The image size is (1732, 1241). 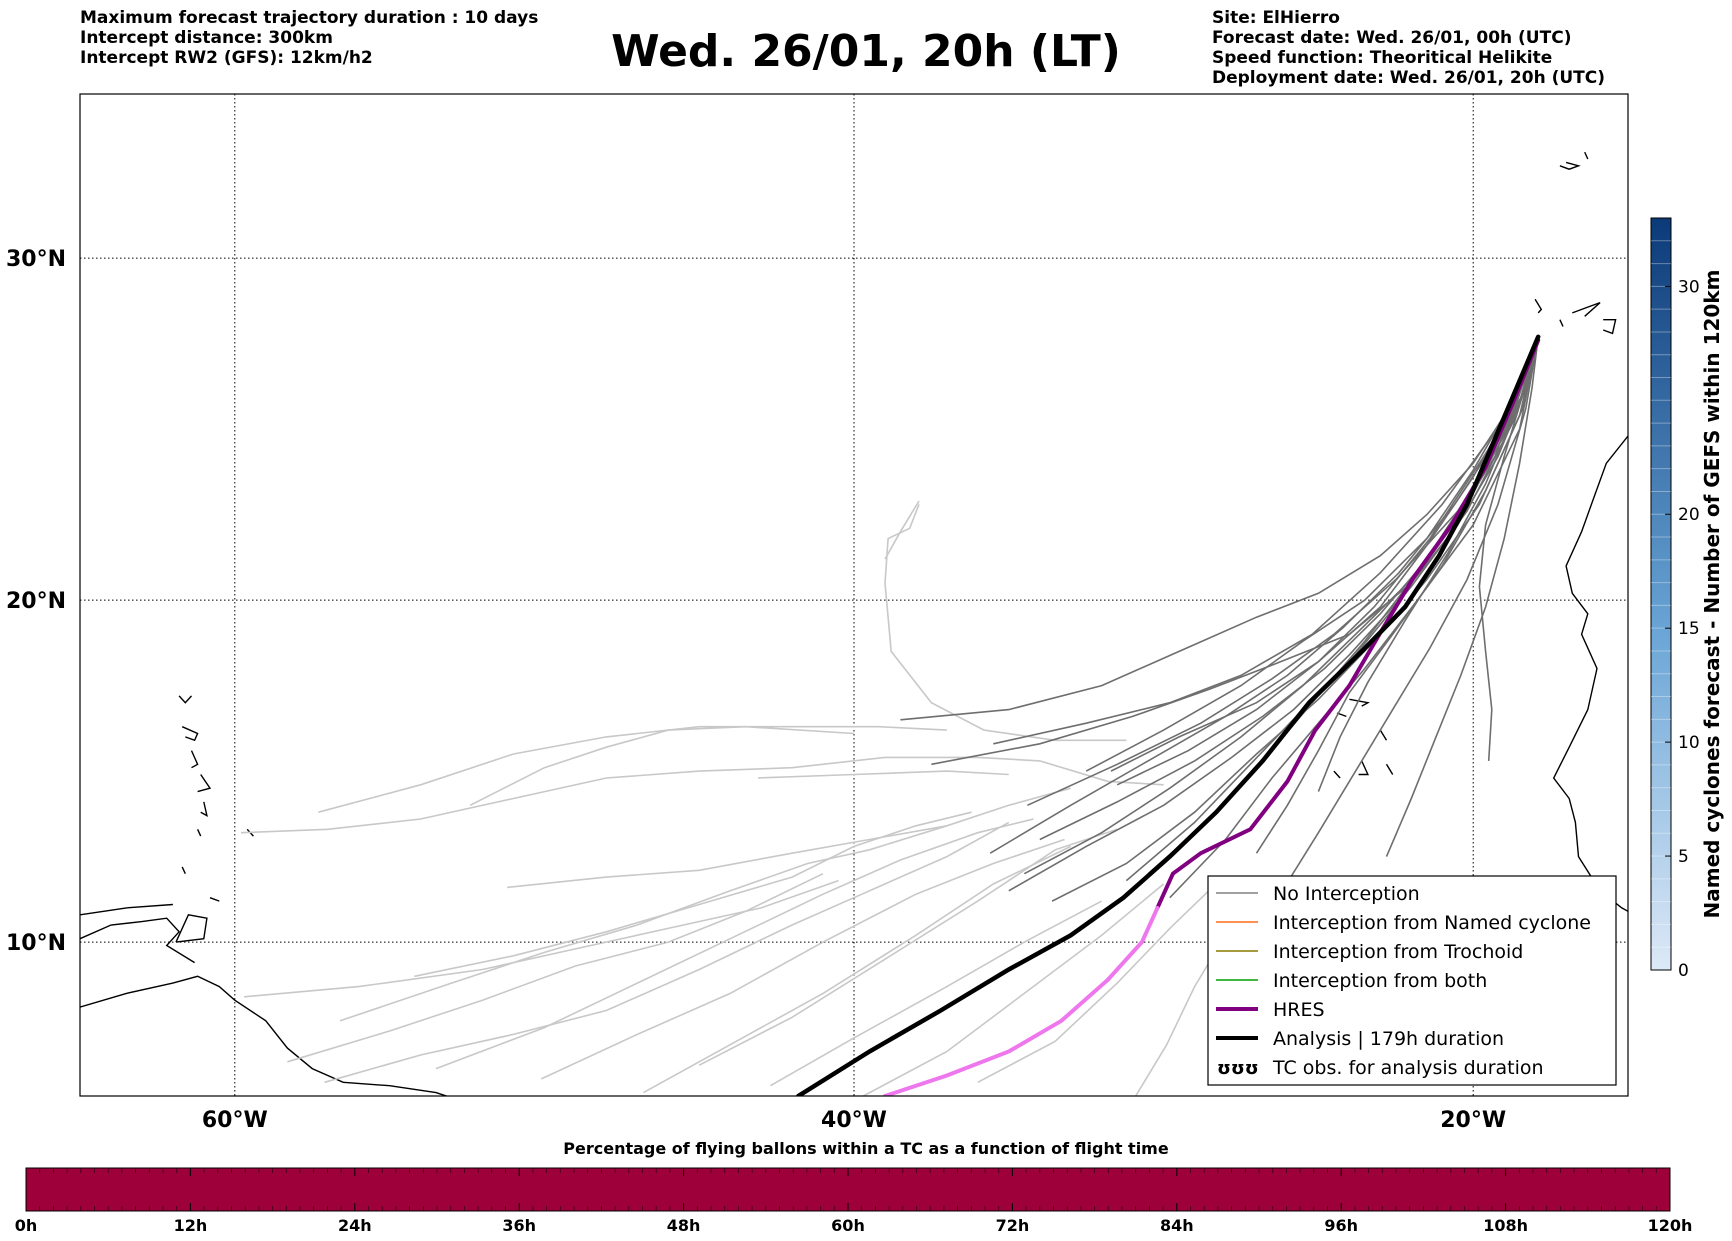 What do you see at coordinates (235, 1120) in the screenshot?
I see `lon-label: 60°W` at bounding box center [235, 1120].